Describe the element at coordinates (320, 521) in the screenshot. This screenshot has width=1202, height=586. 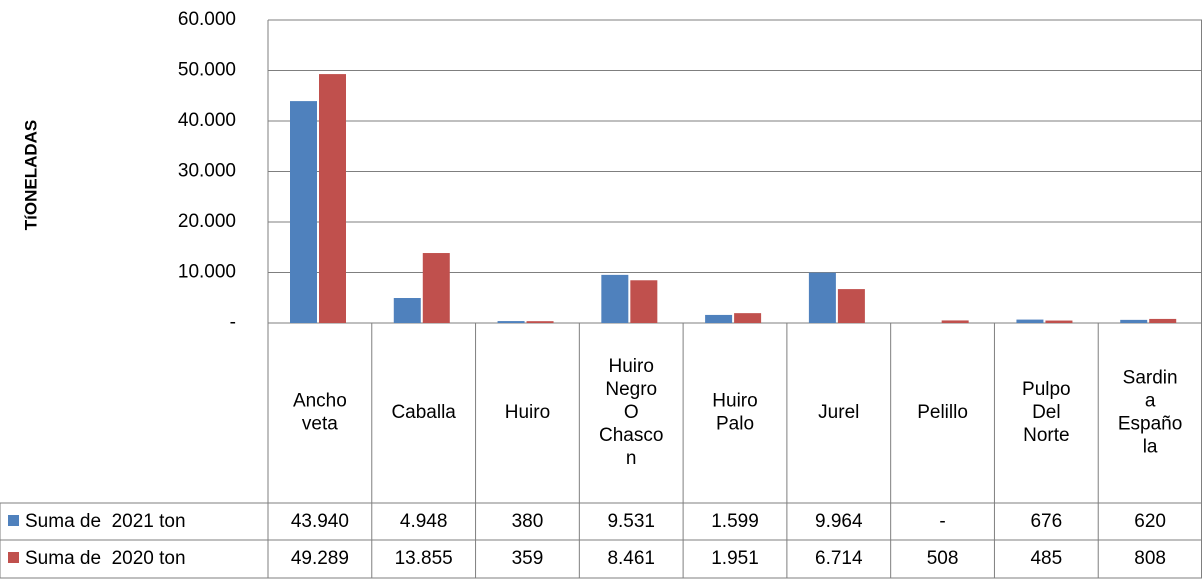
I see `data-table-value: 43.940` at that location.